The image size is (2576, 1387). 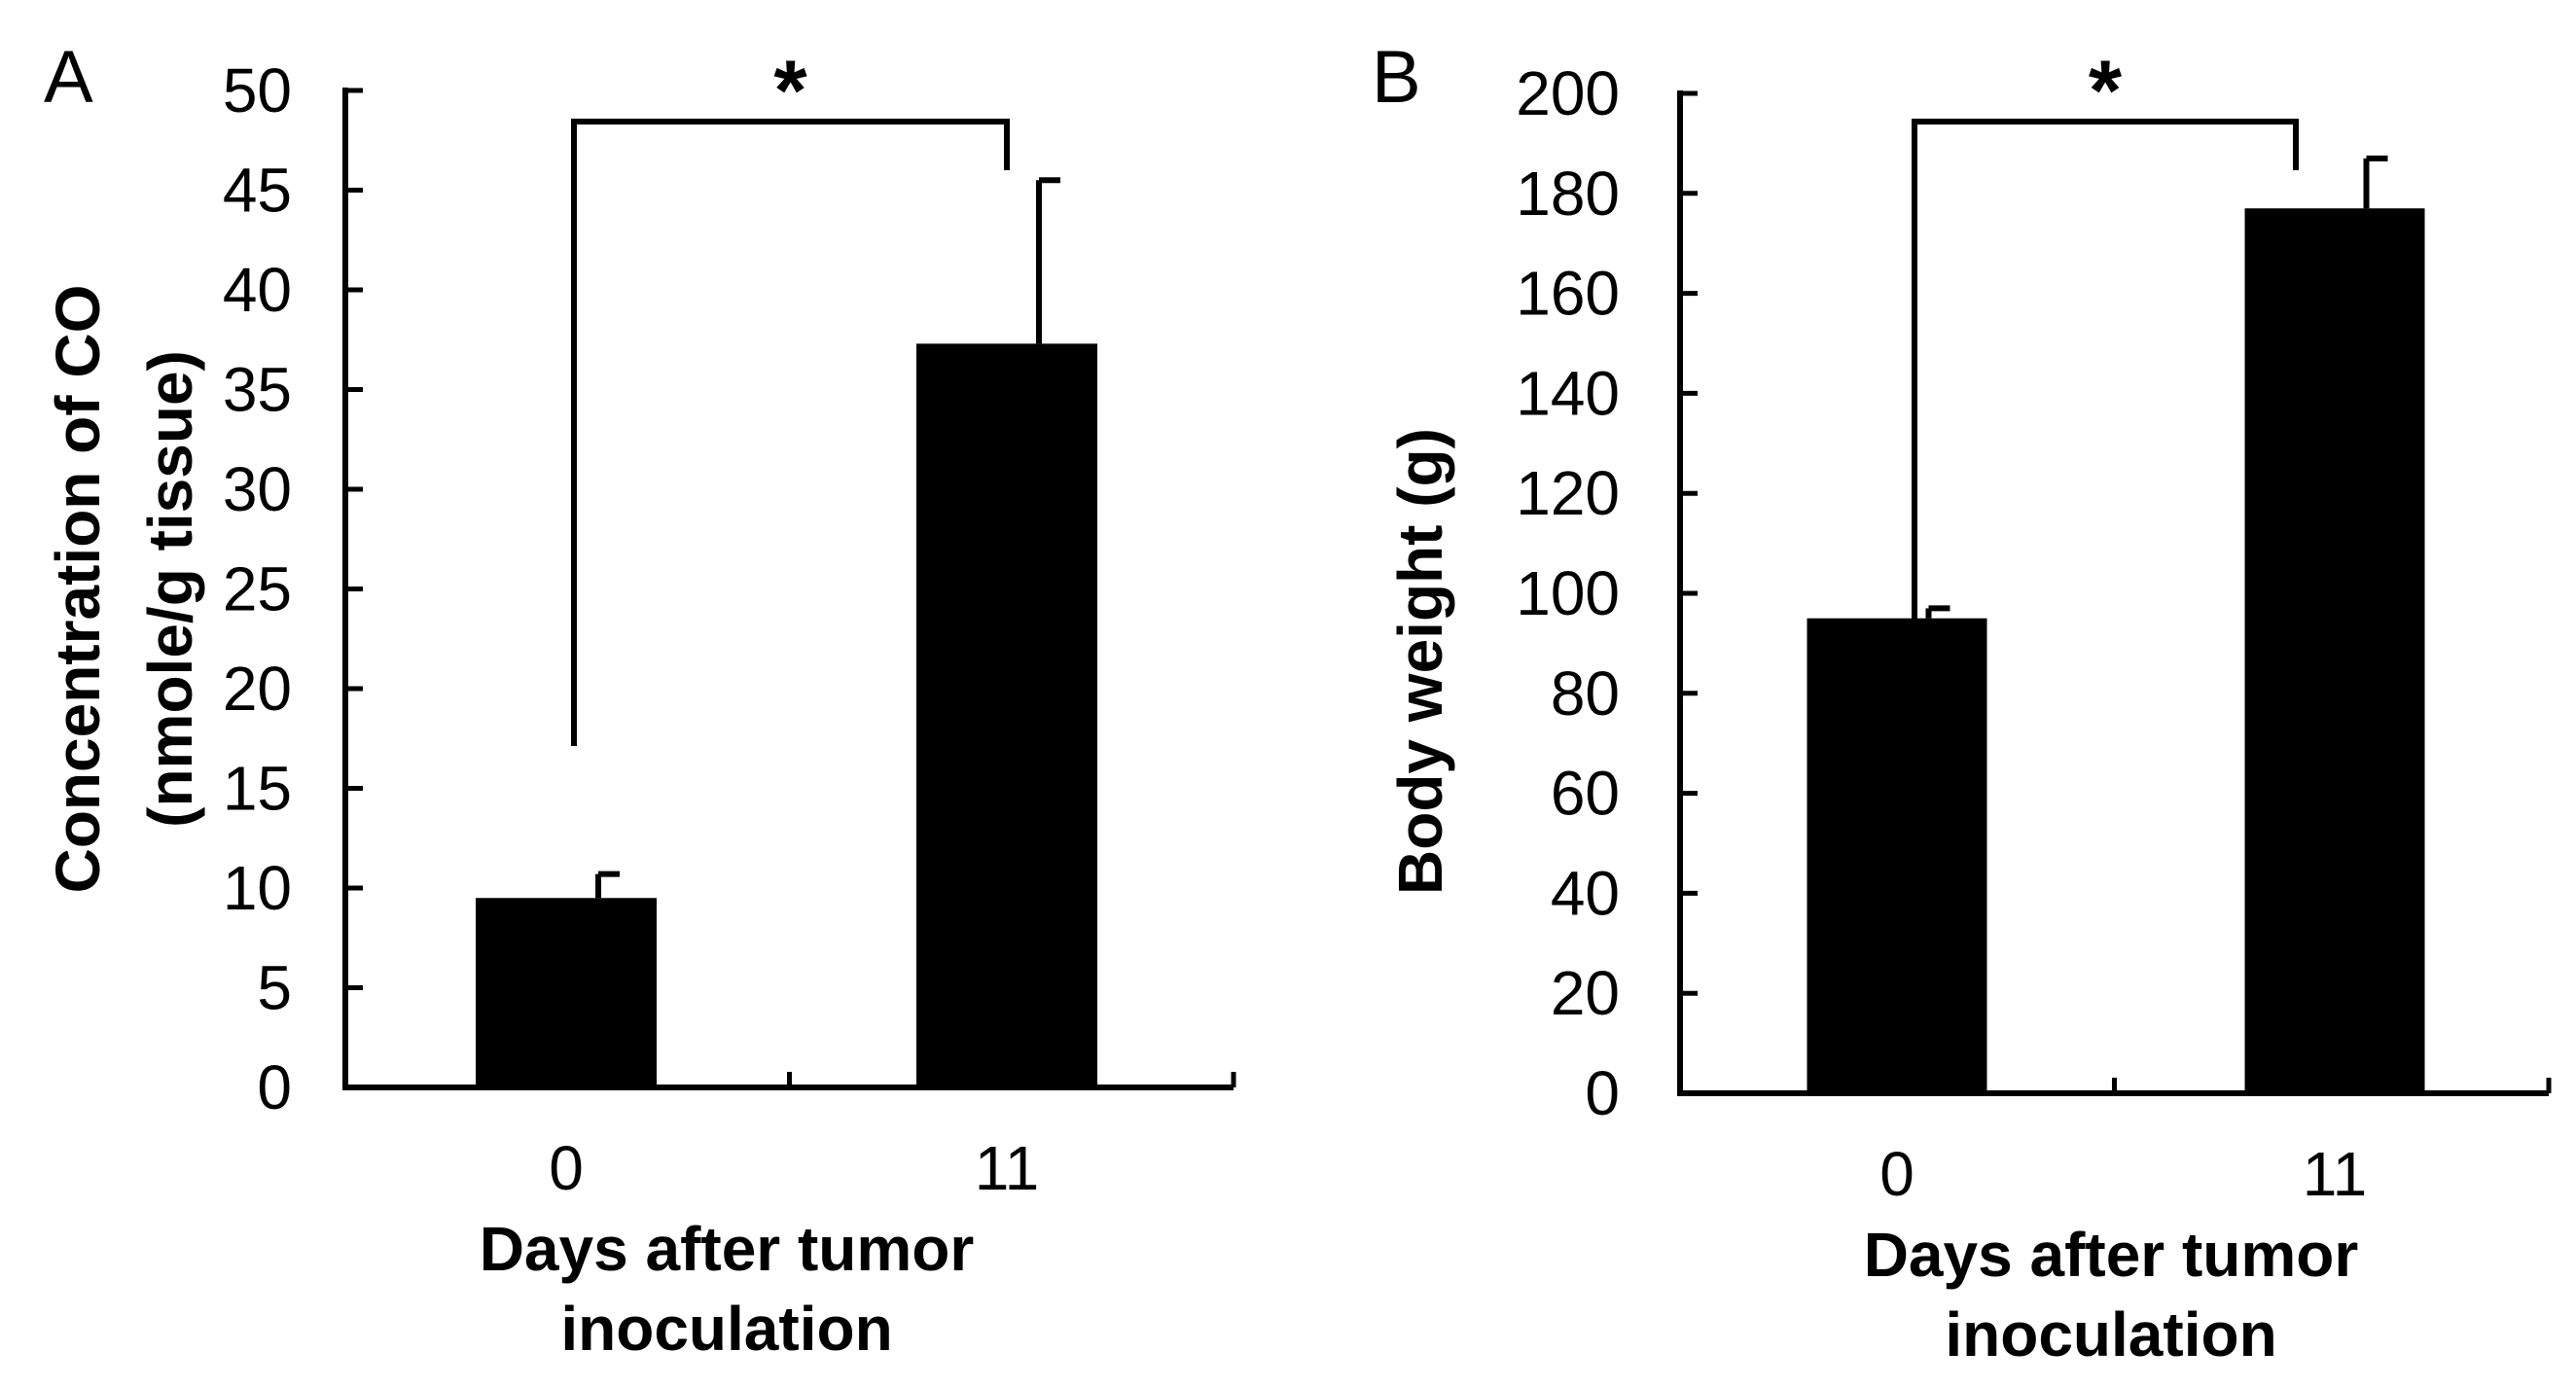 I want to click on y-axis-title: Body weight (g), so click(x=1420, y=661).